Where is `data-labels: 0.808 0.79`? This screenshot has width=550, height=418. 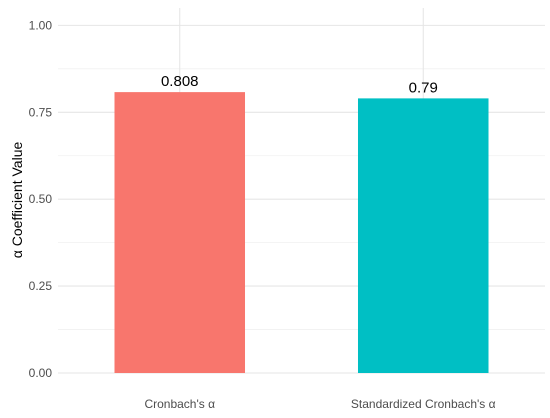
data-labels: 0.808 0.79 is located at coordinates (299, 84).